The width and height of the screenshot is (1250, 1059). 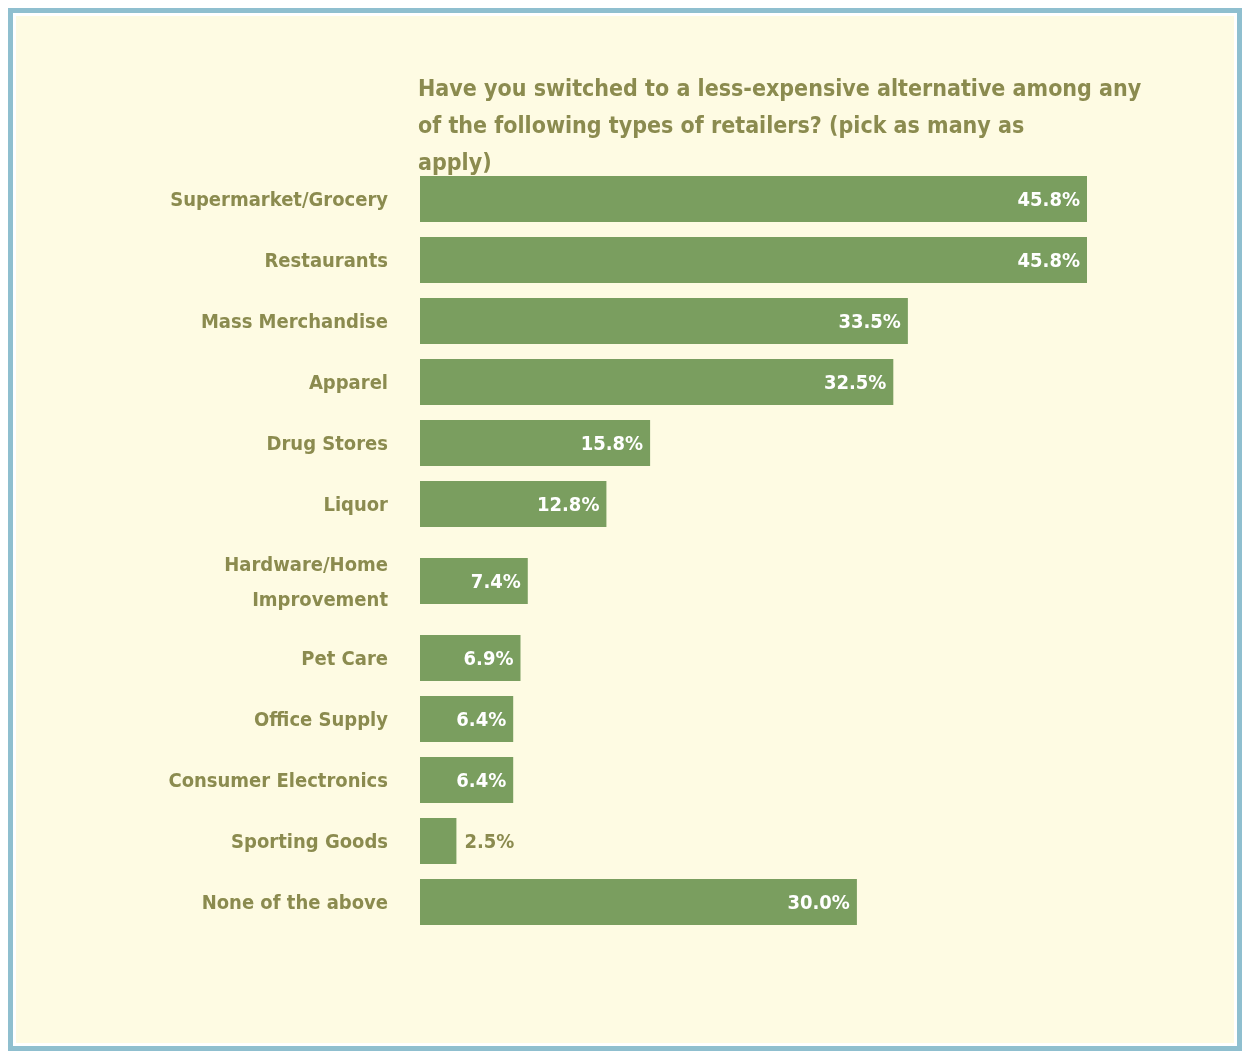 I want to click on y-tick-label: Hardware/Home Improvement, so click(x=306, y=581).